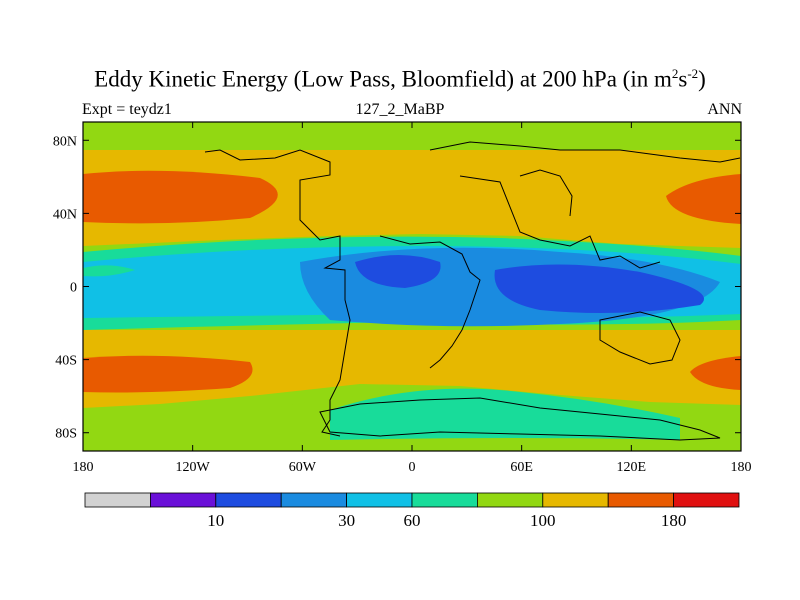 The height and width of the screenshot is (600, 800). I want to click on season-label: ANN, so click(724, 109).